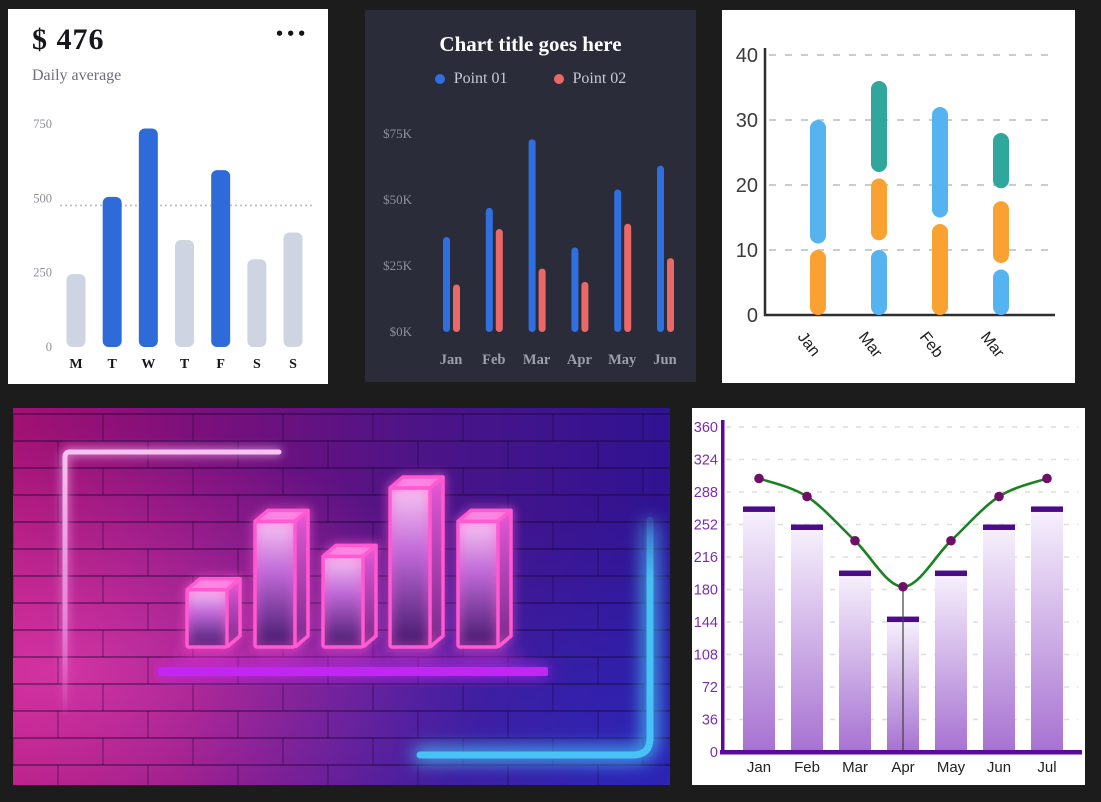  What do you see at coordinates (257, 303) in the screenshot?
I see `bar-S` at bounding box center [257, 303].